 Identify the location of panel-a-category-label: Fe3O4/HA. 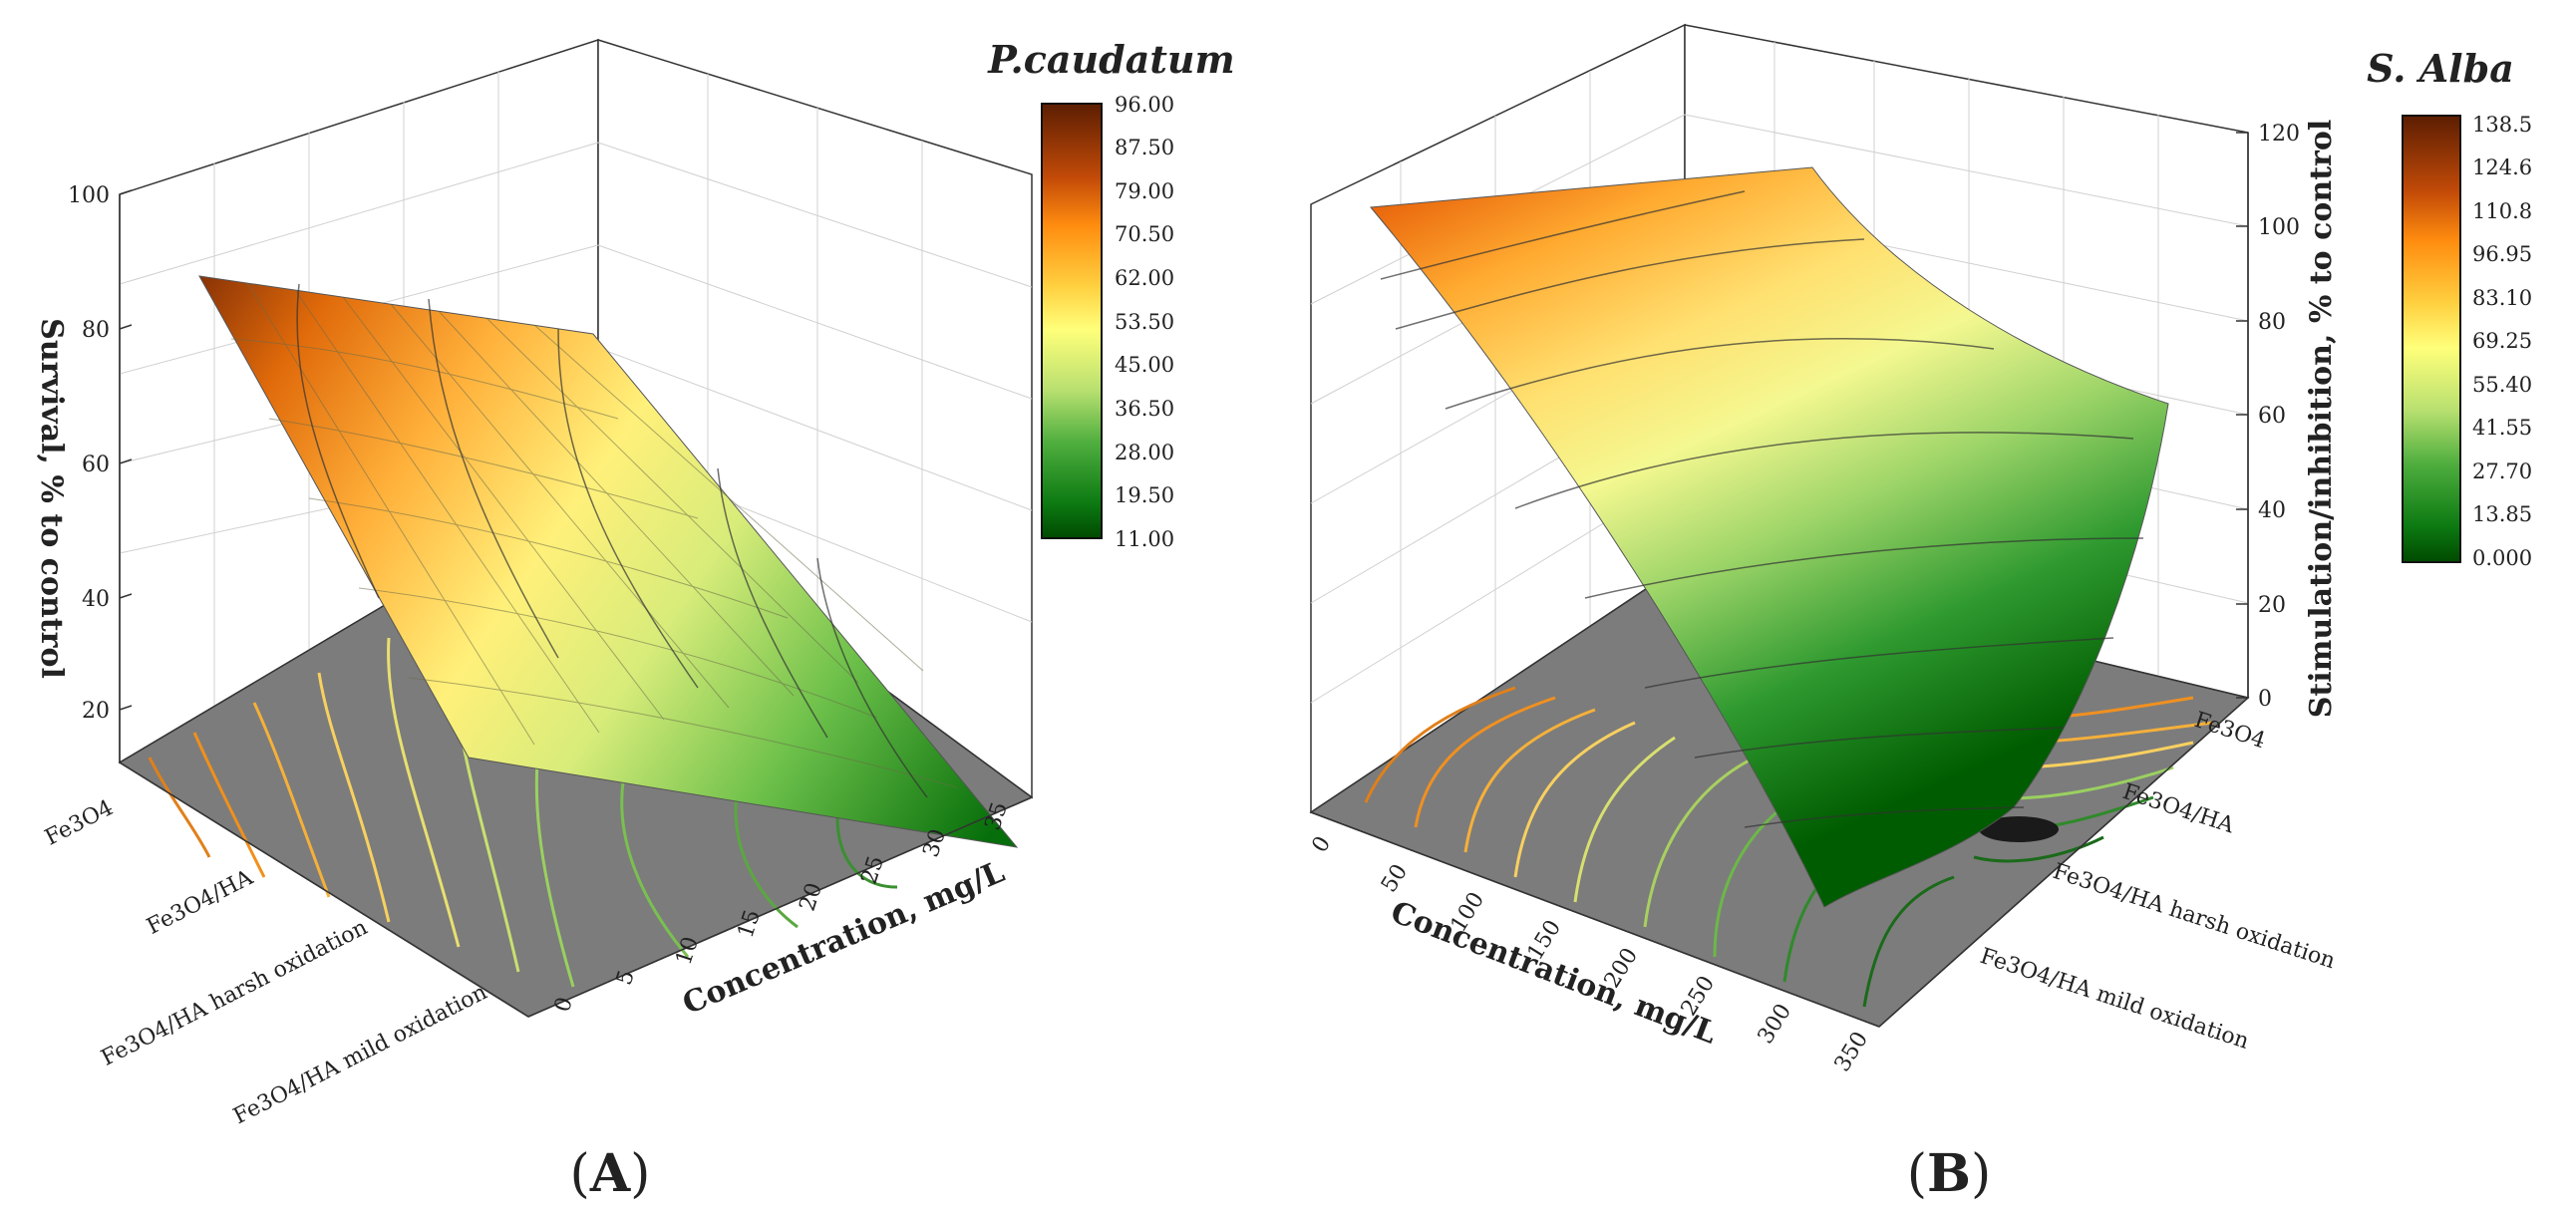
(200, 902).